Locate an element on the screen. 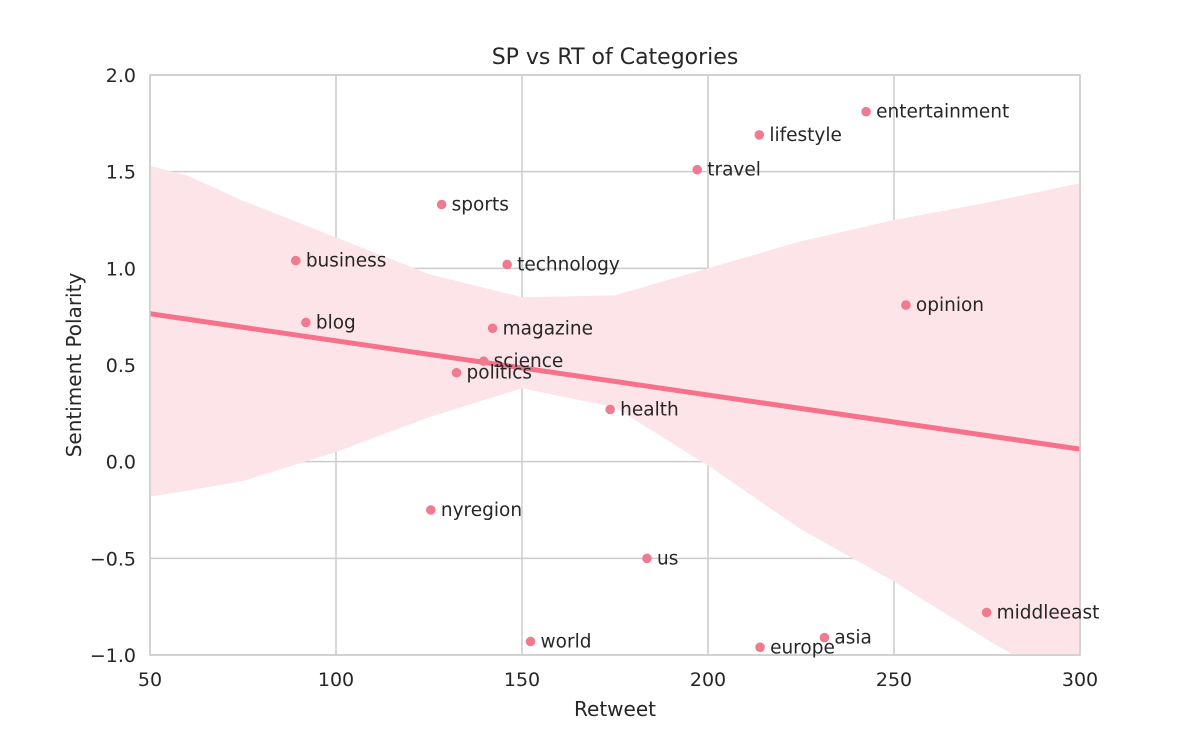  data-point-travel is located at coordinates (697, 169).